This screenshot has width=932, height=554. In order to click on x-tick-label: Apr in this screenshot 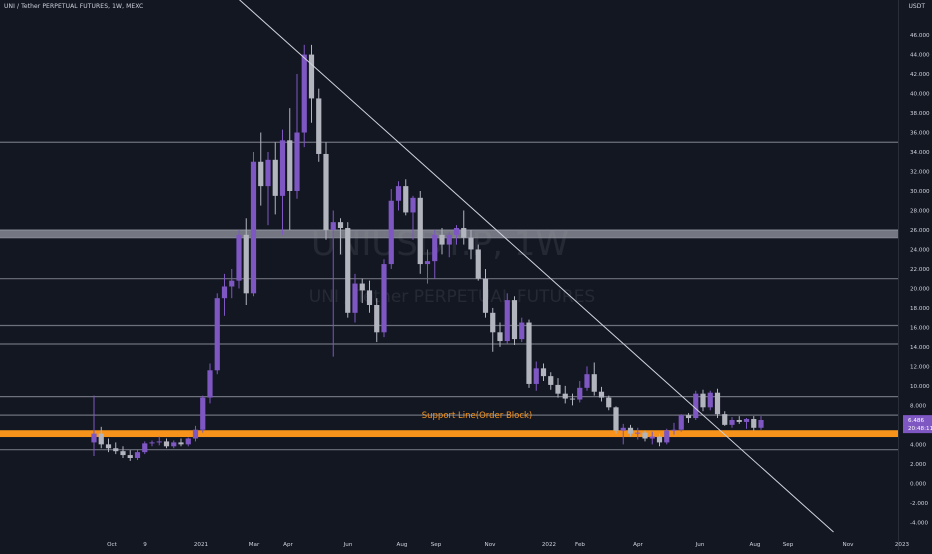, I will do `click(288, 545)`.